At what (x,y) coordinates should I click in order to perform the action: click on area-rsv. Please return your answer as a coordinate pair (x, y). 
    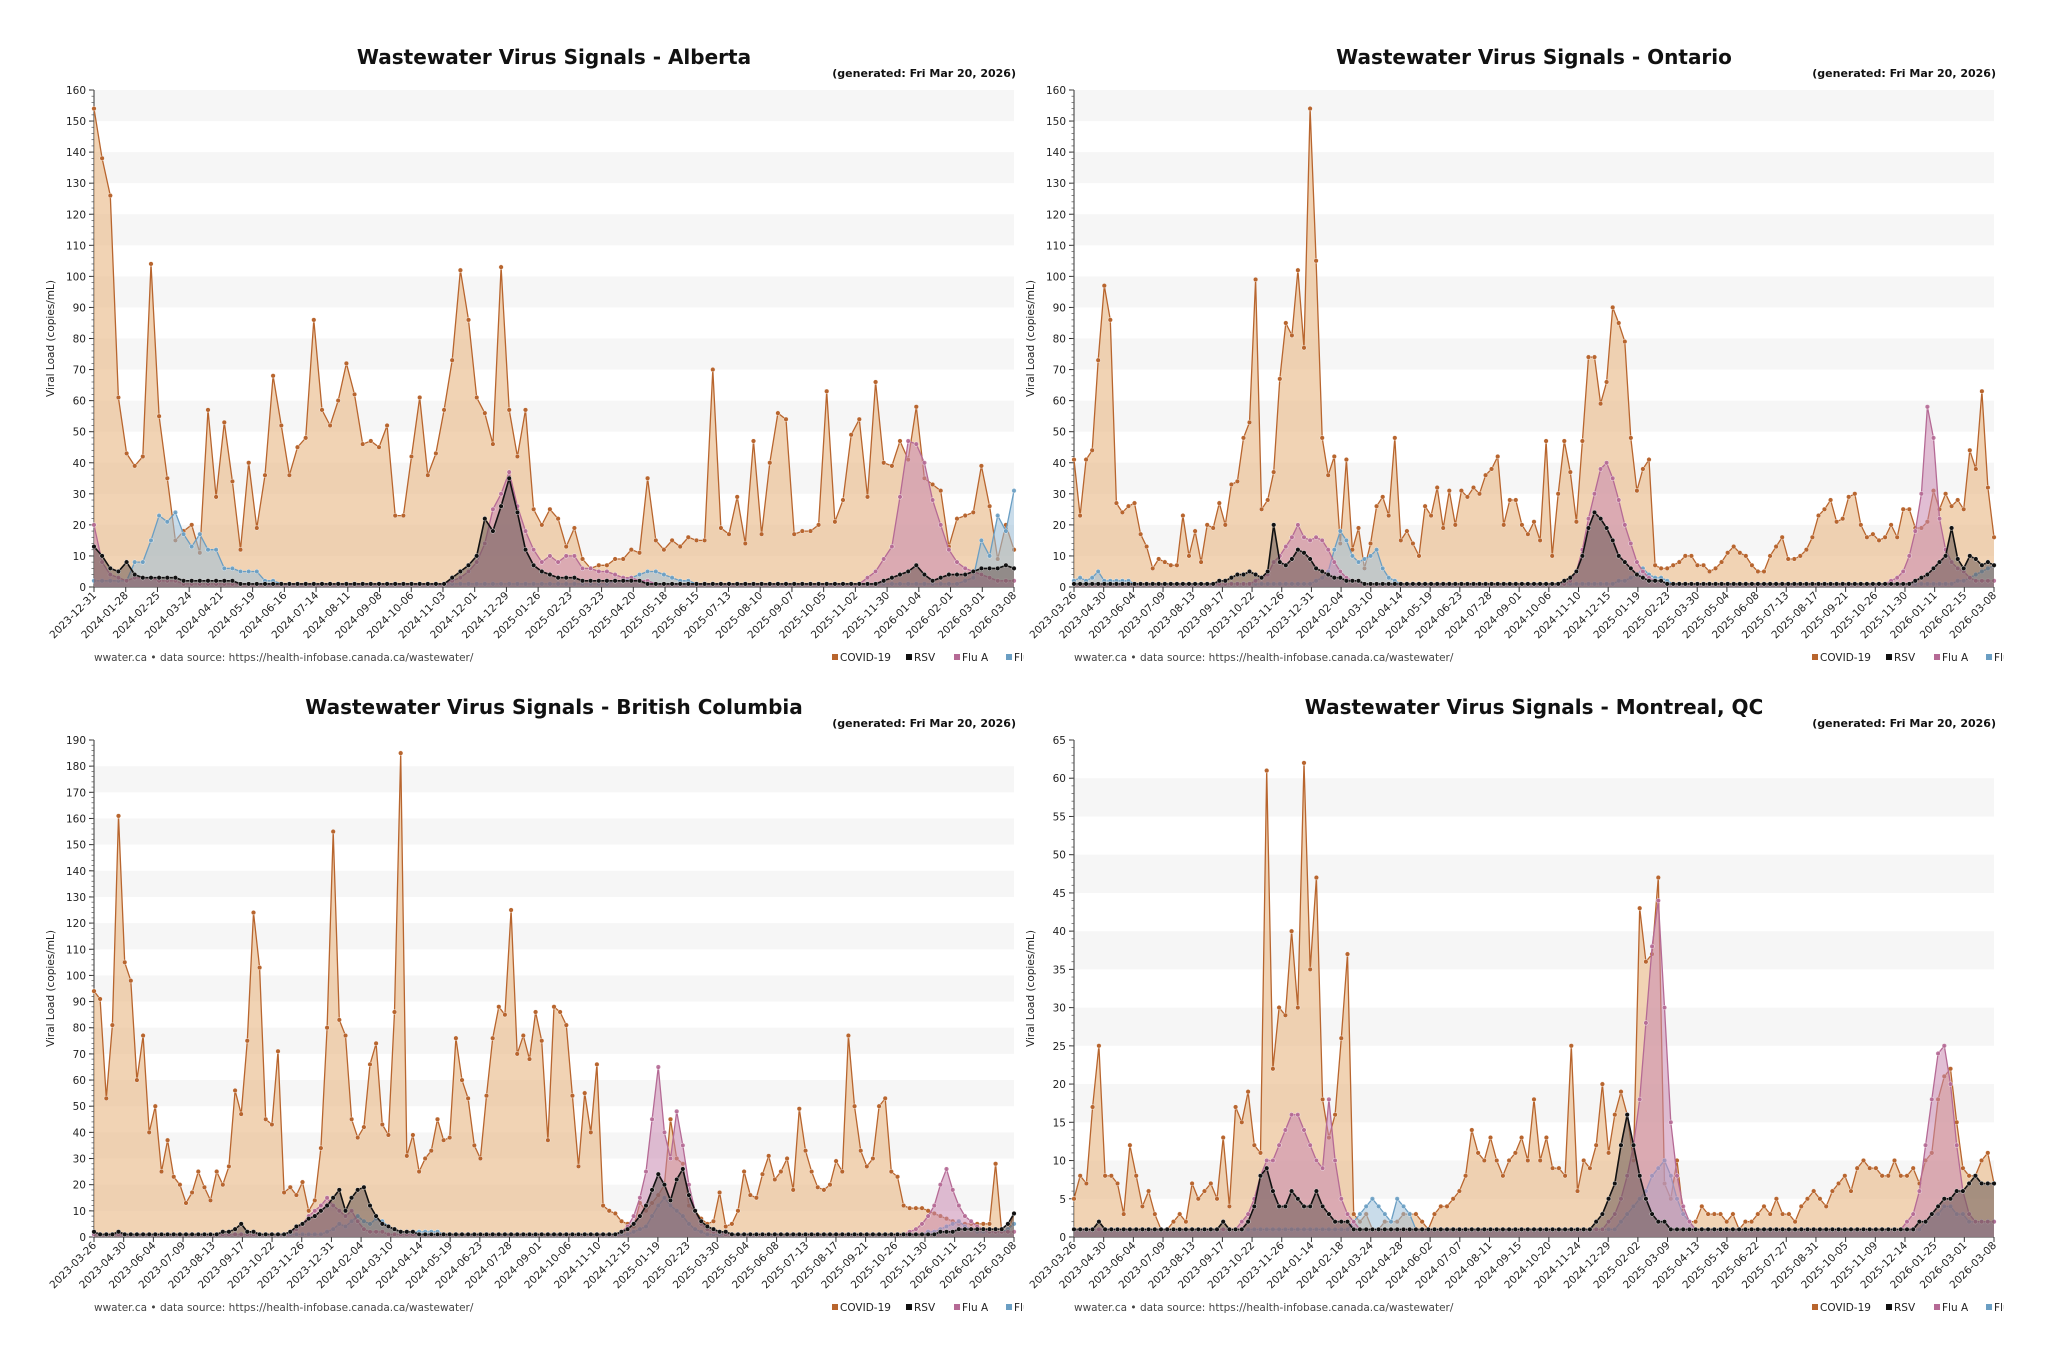
    Looking at the image, I should click on (554, 1203).